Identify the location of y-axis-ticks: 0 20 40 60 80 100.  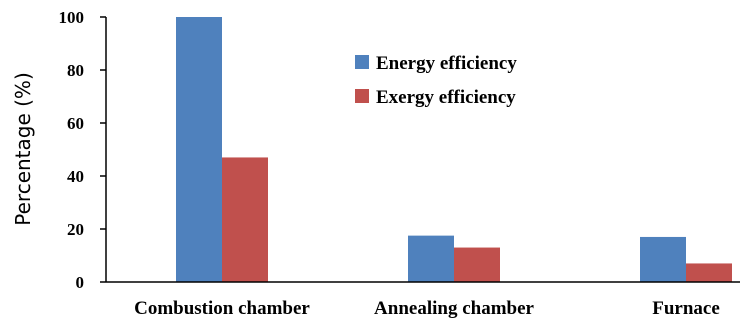
(82, 150).